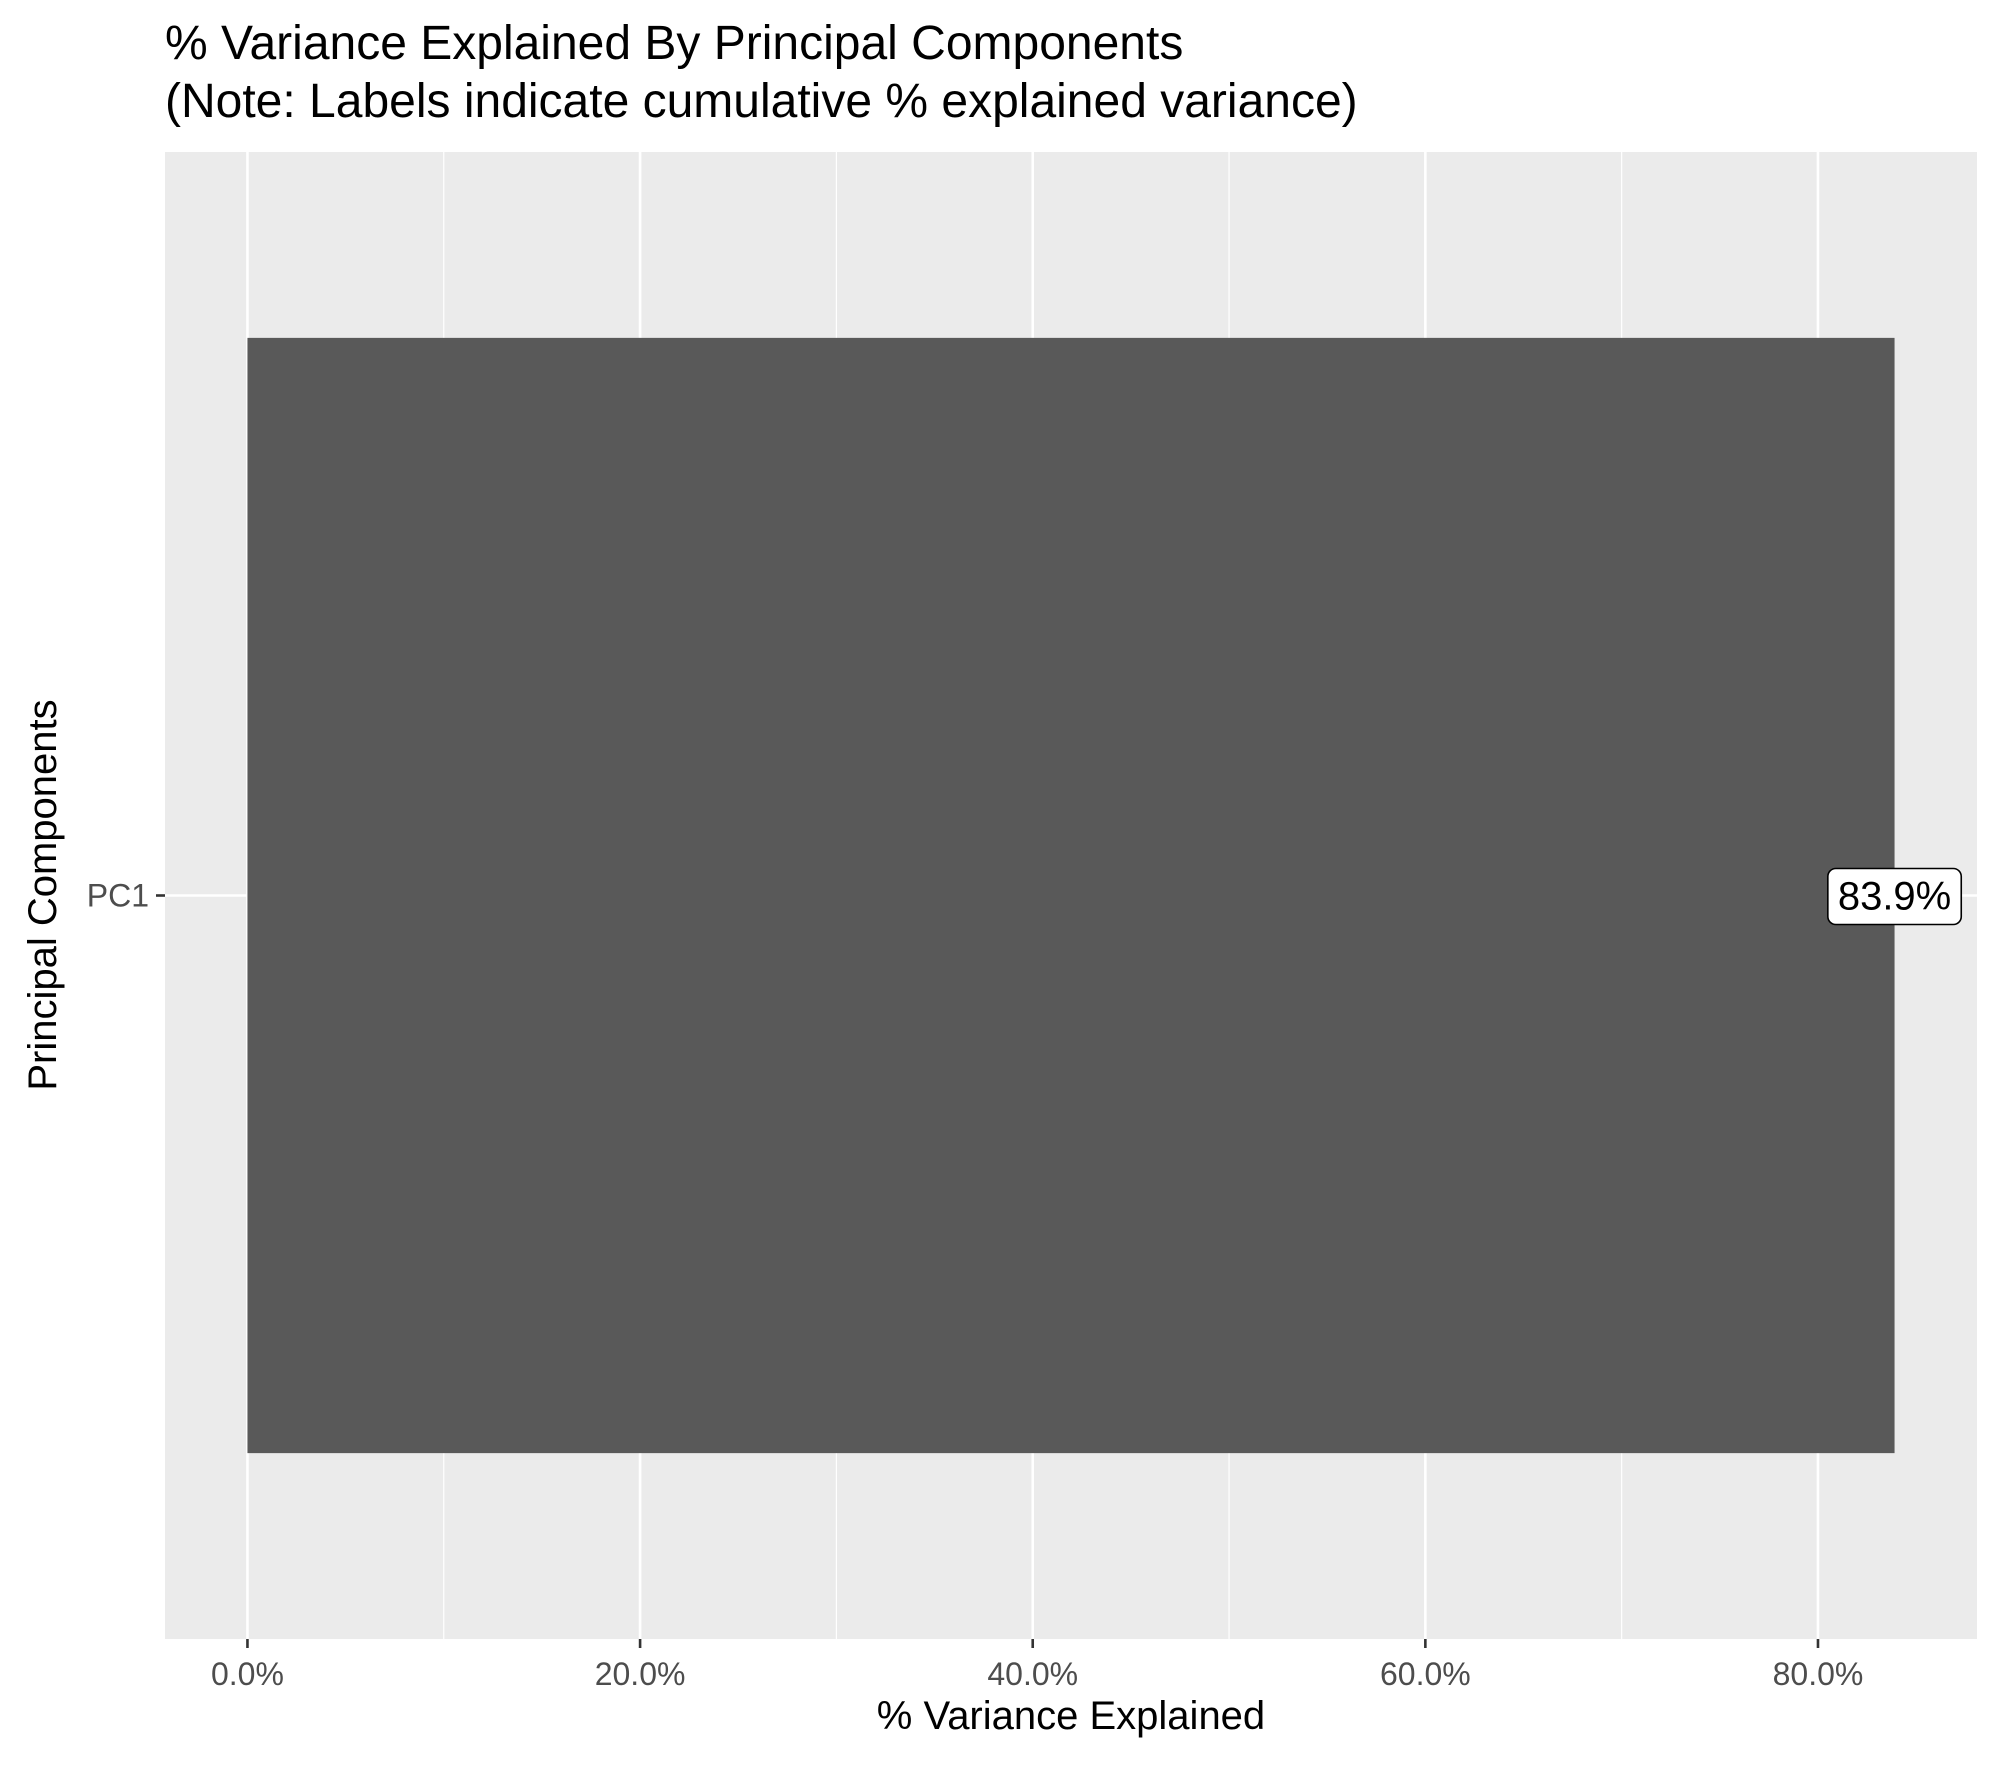 The image size is (1995, 1765). Describe the element at coordinates (247, 1674) in the screenshot. I see `x-tick-label: 0.0%` at that location.